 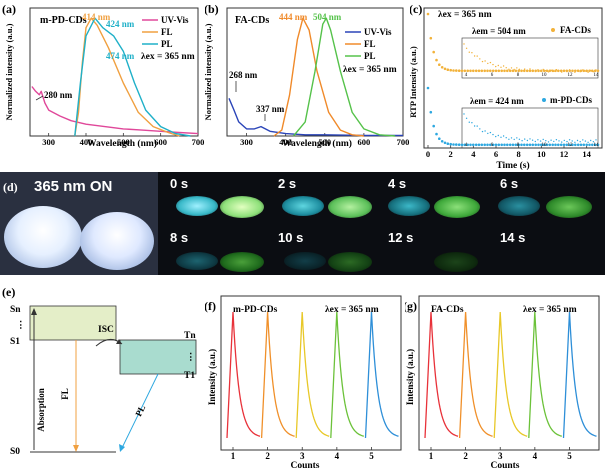 I want to click on panel-g-frame, so click(x=509, y=373).